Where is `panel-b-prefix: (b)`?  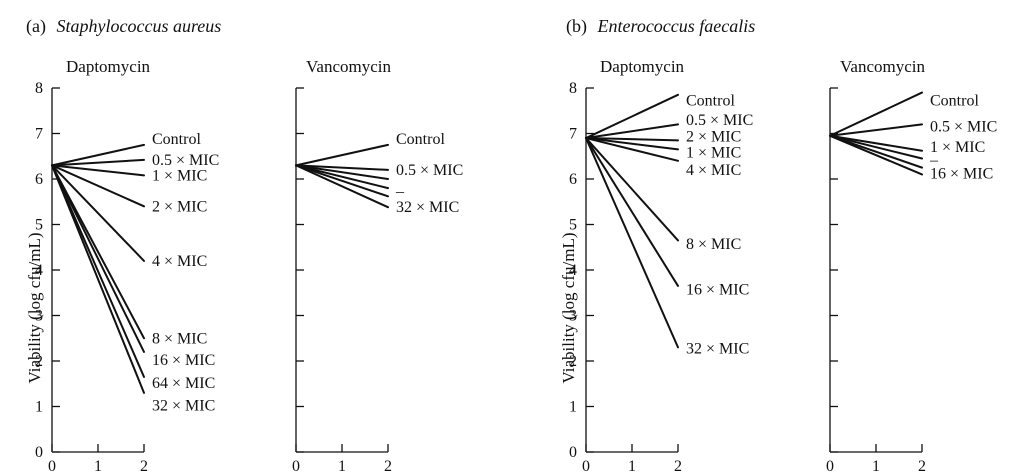
panel-b-prefix: (b) is located at coordinates (576, 26).